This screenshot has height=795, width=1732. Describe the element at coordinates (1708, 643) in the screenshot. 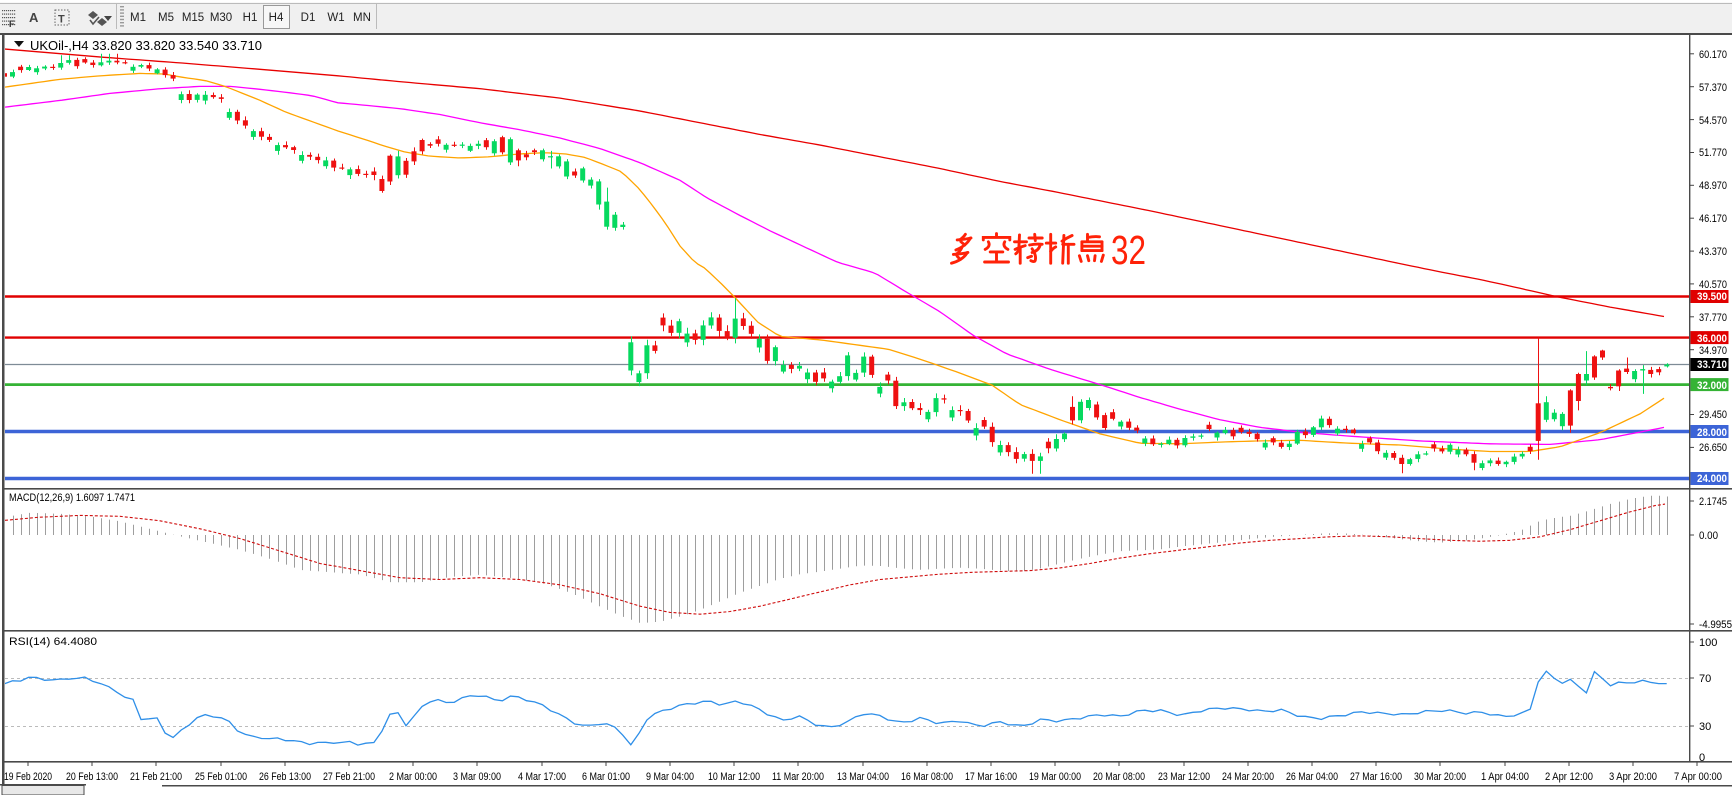

I see `svg-text: 100` at that location.